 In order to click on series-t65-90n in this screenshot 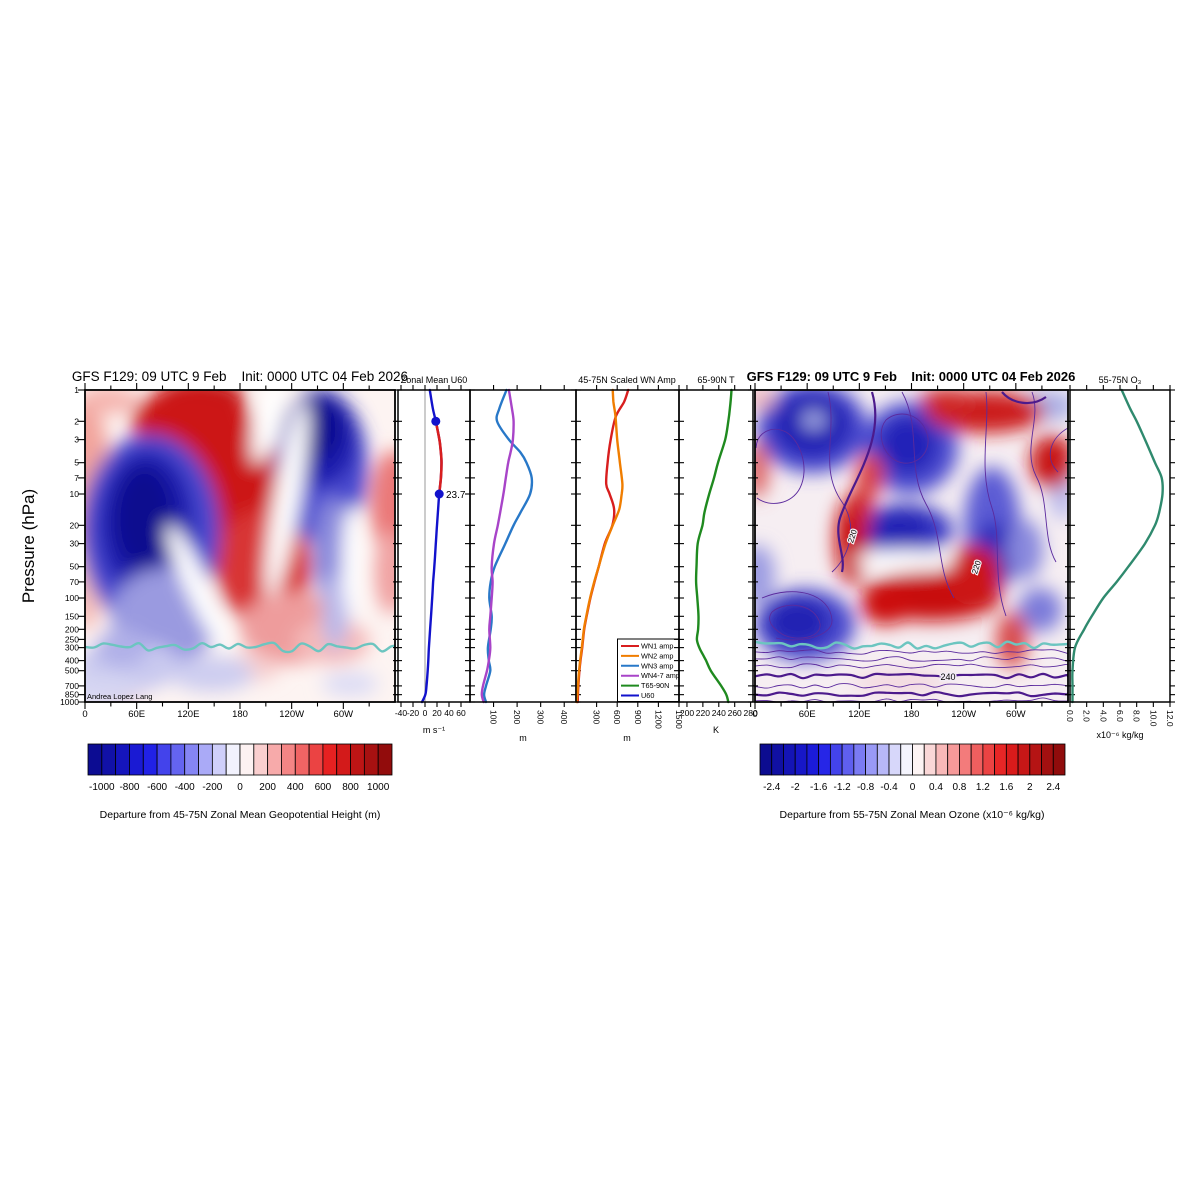, I will do `click(713, 546)`.